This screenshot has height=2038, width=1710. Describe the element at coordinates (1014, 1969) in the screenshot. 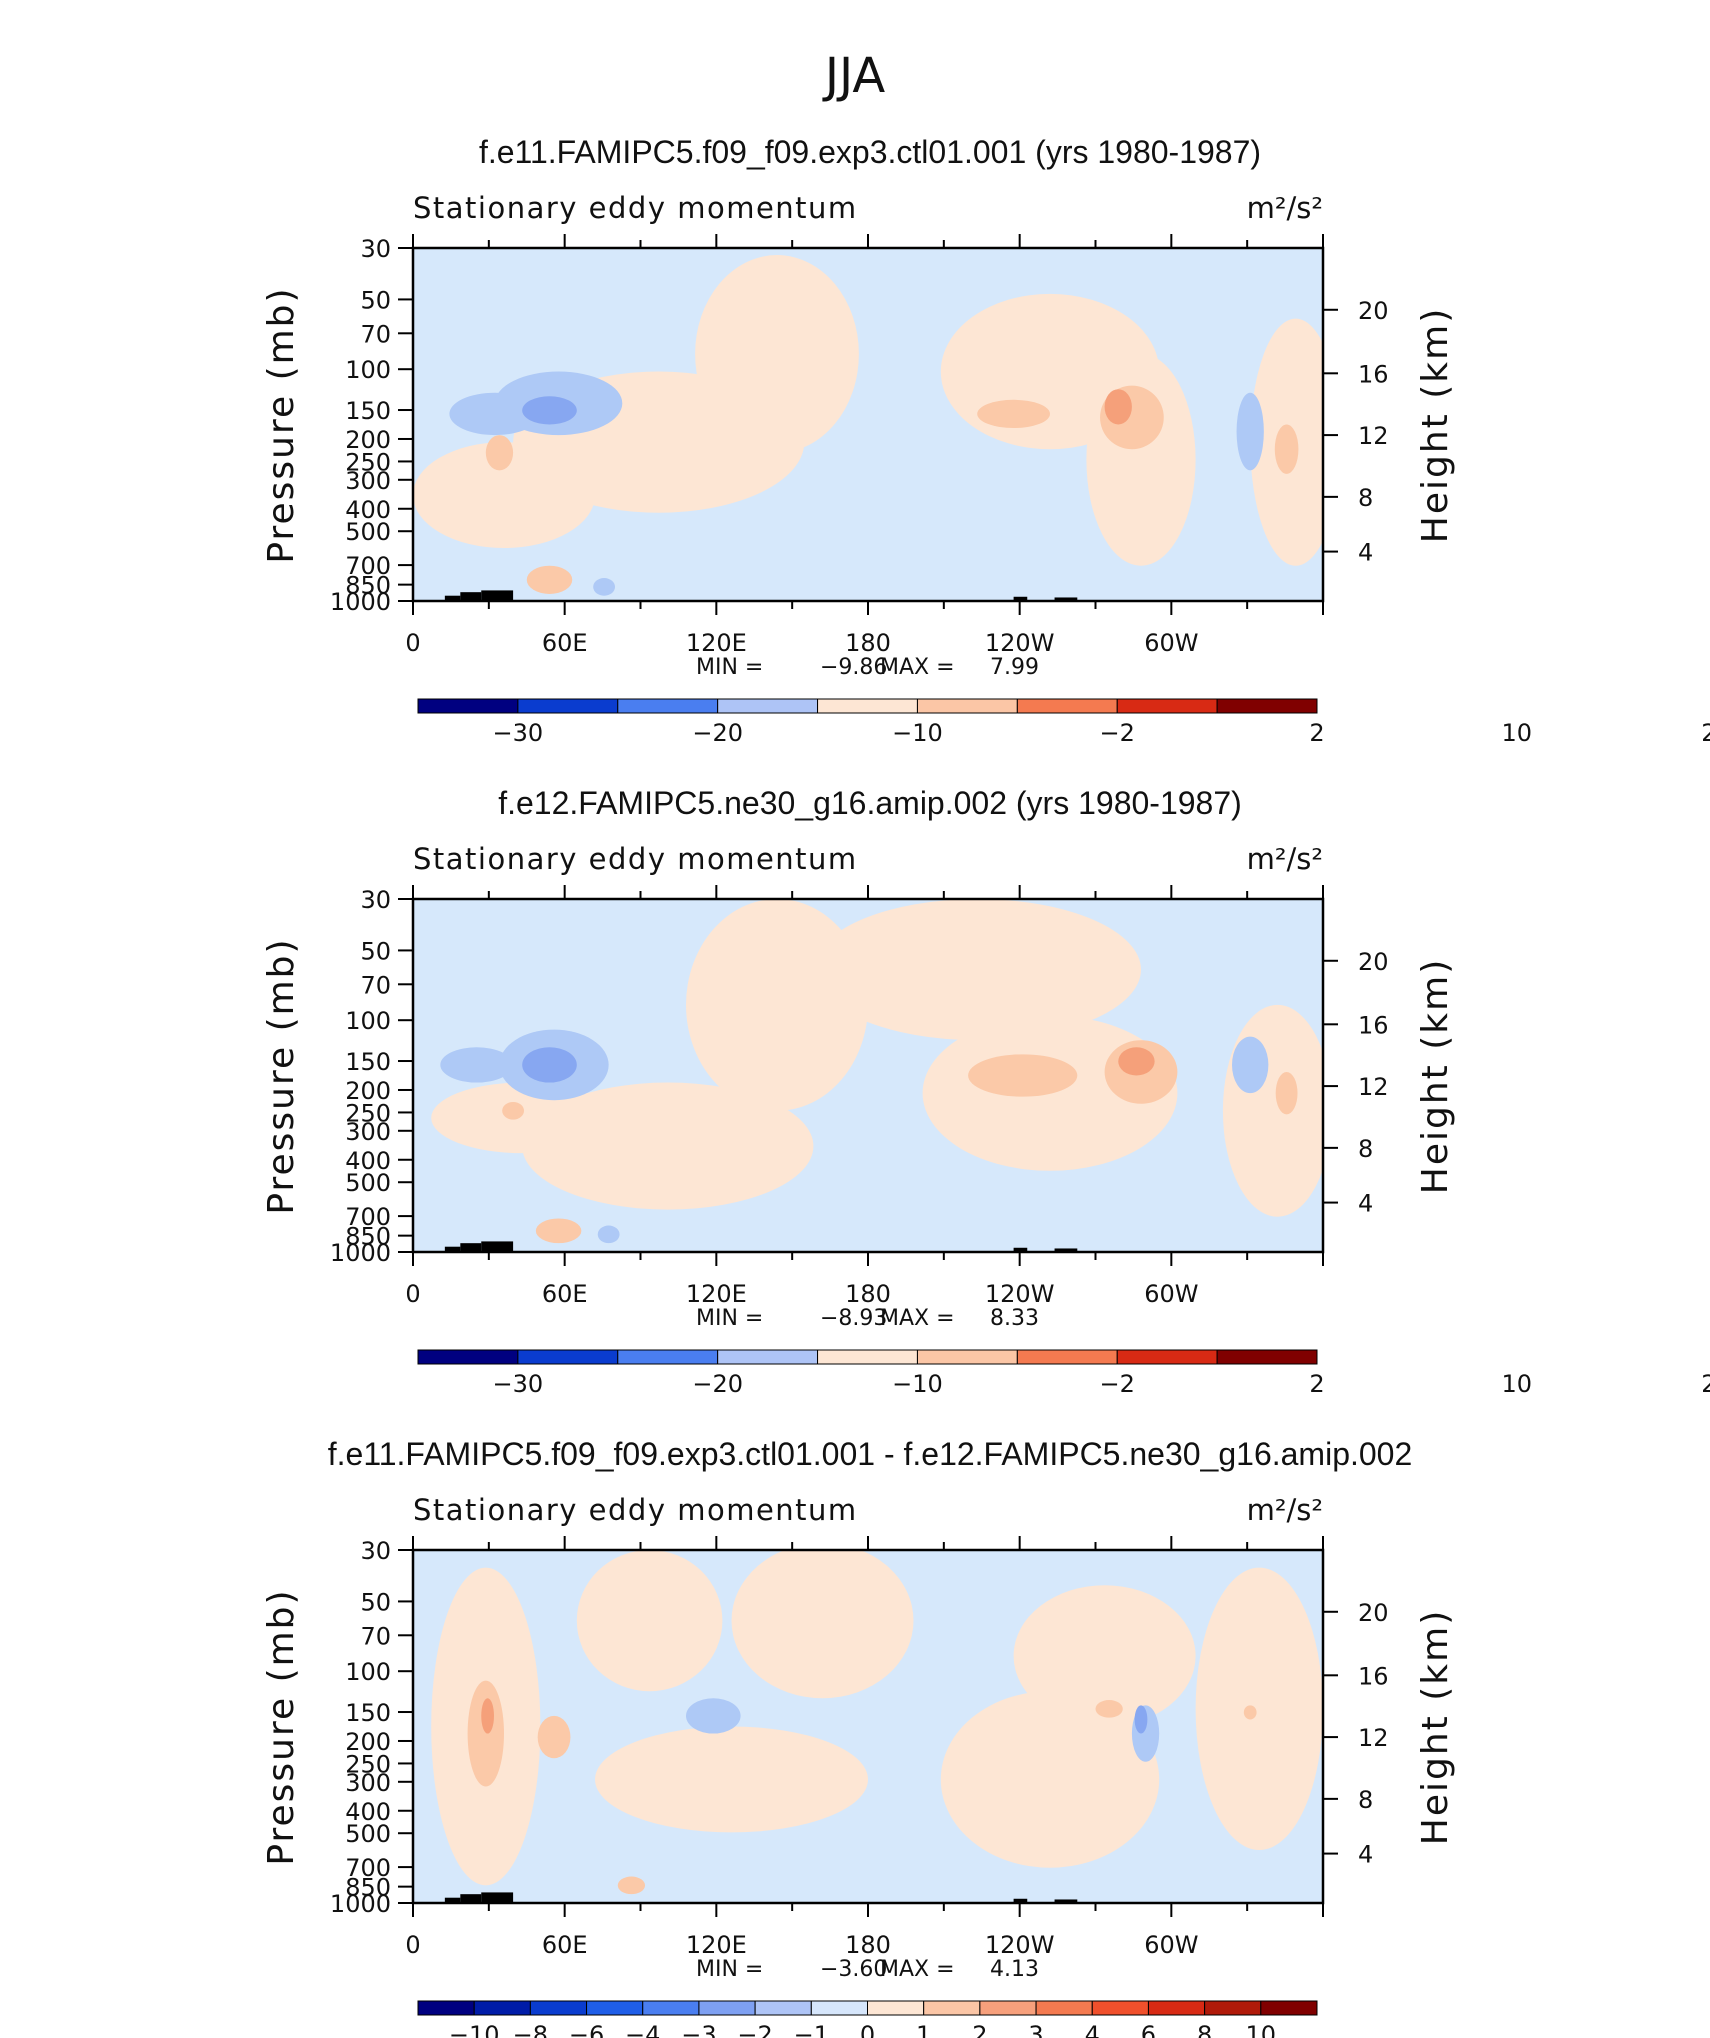

I see `stats-max: 4.13` at that location.